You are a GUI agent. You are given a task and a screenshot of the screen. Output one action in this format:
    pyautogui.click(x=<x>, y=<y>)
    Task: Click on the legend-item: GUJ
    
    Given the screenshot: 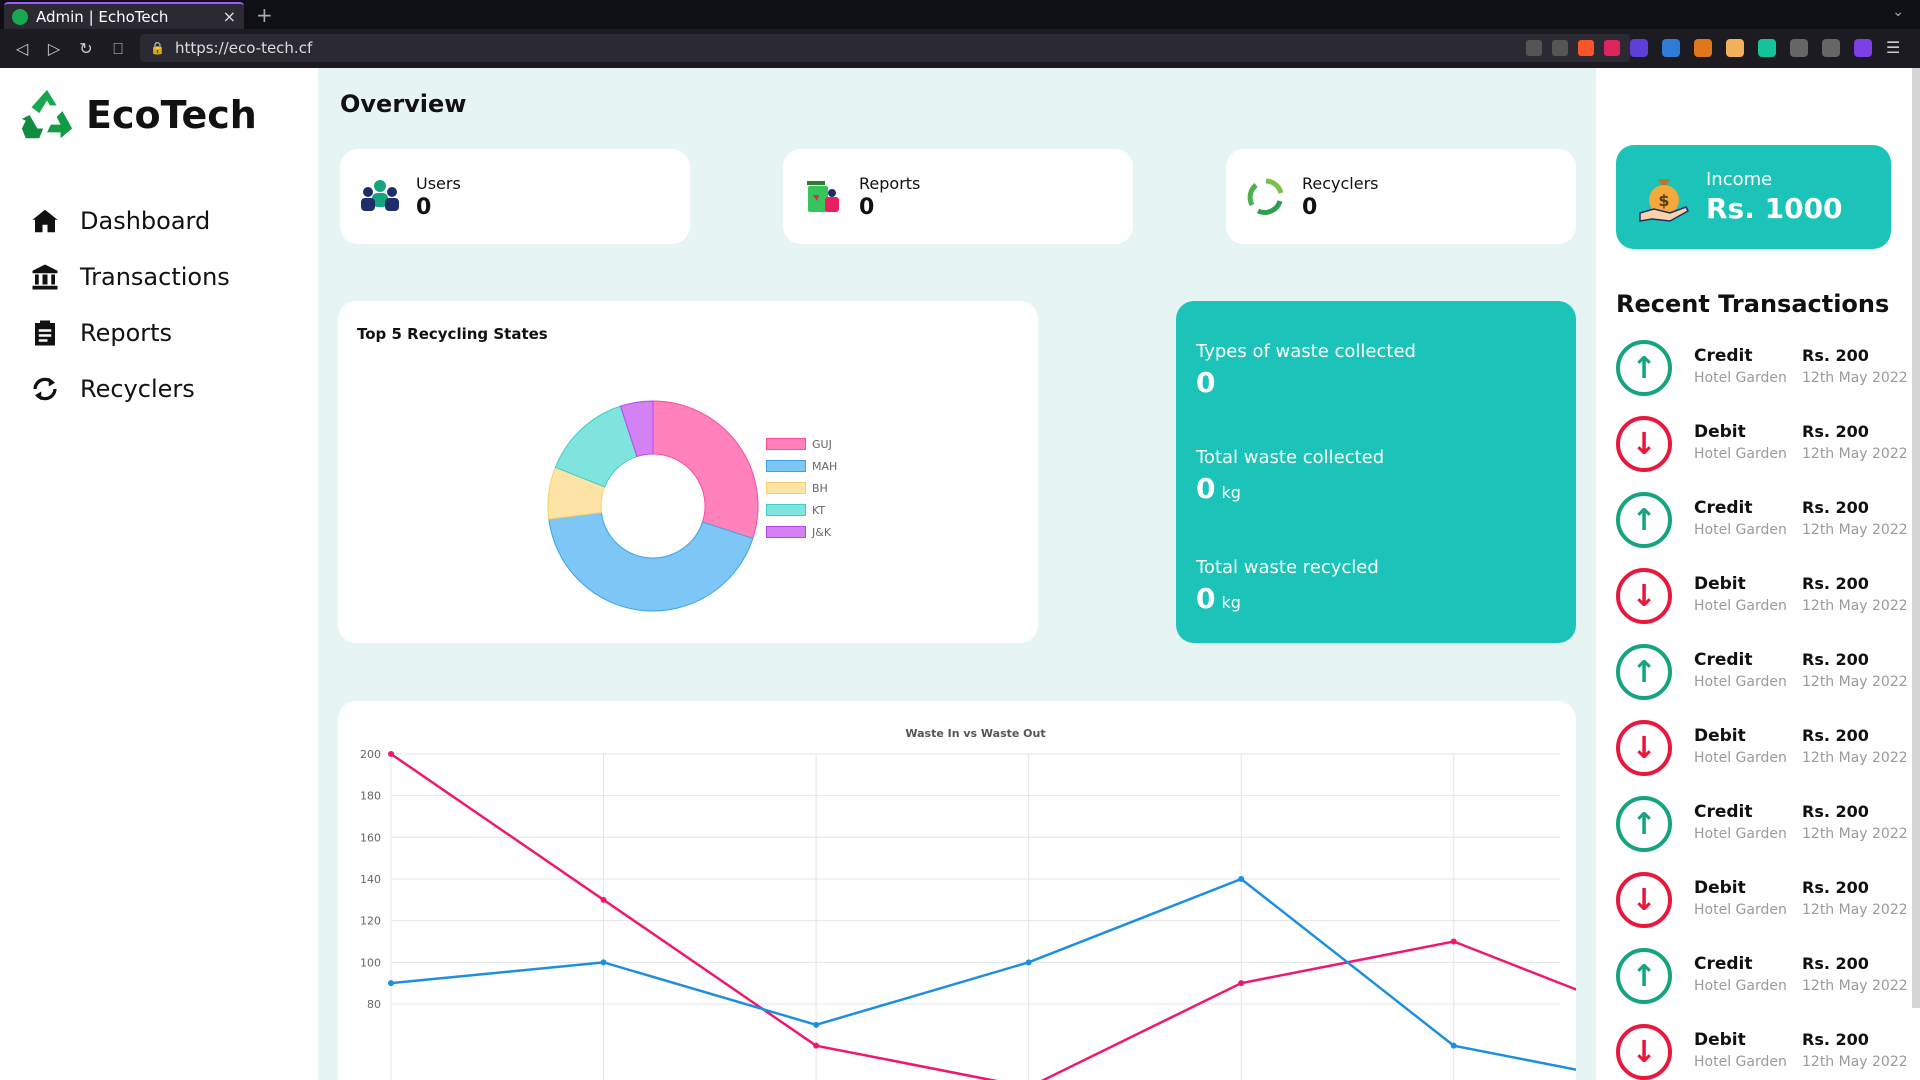 What is the action you would take?
    pyautogui.click(x=801, y=444)
    